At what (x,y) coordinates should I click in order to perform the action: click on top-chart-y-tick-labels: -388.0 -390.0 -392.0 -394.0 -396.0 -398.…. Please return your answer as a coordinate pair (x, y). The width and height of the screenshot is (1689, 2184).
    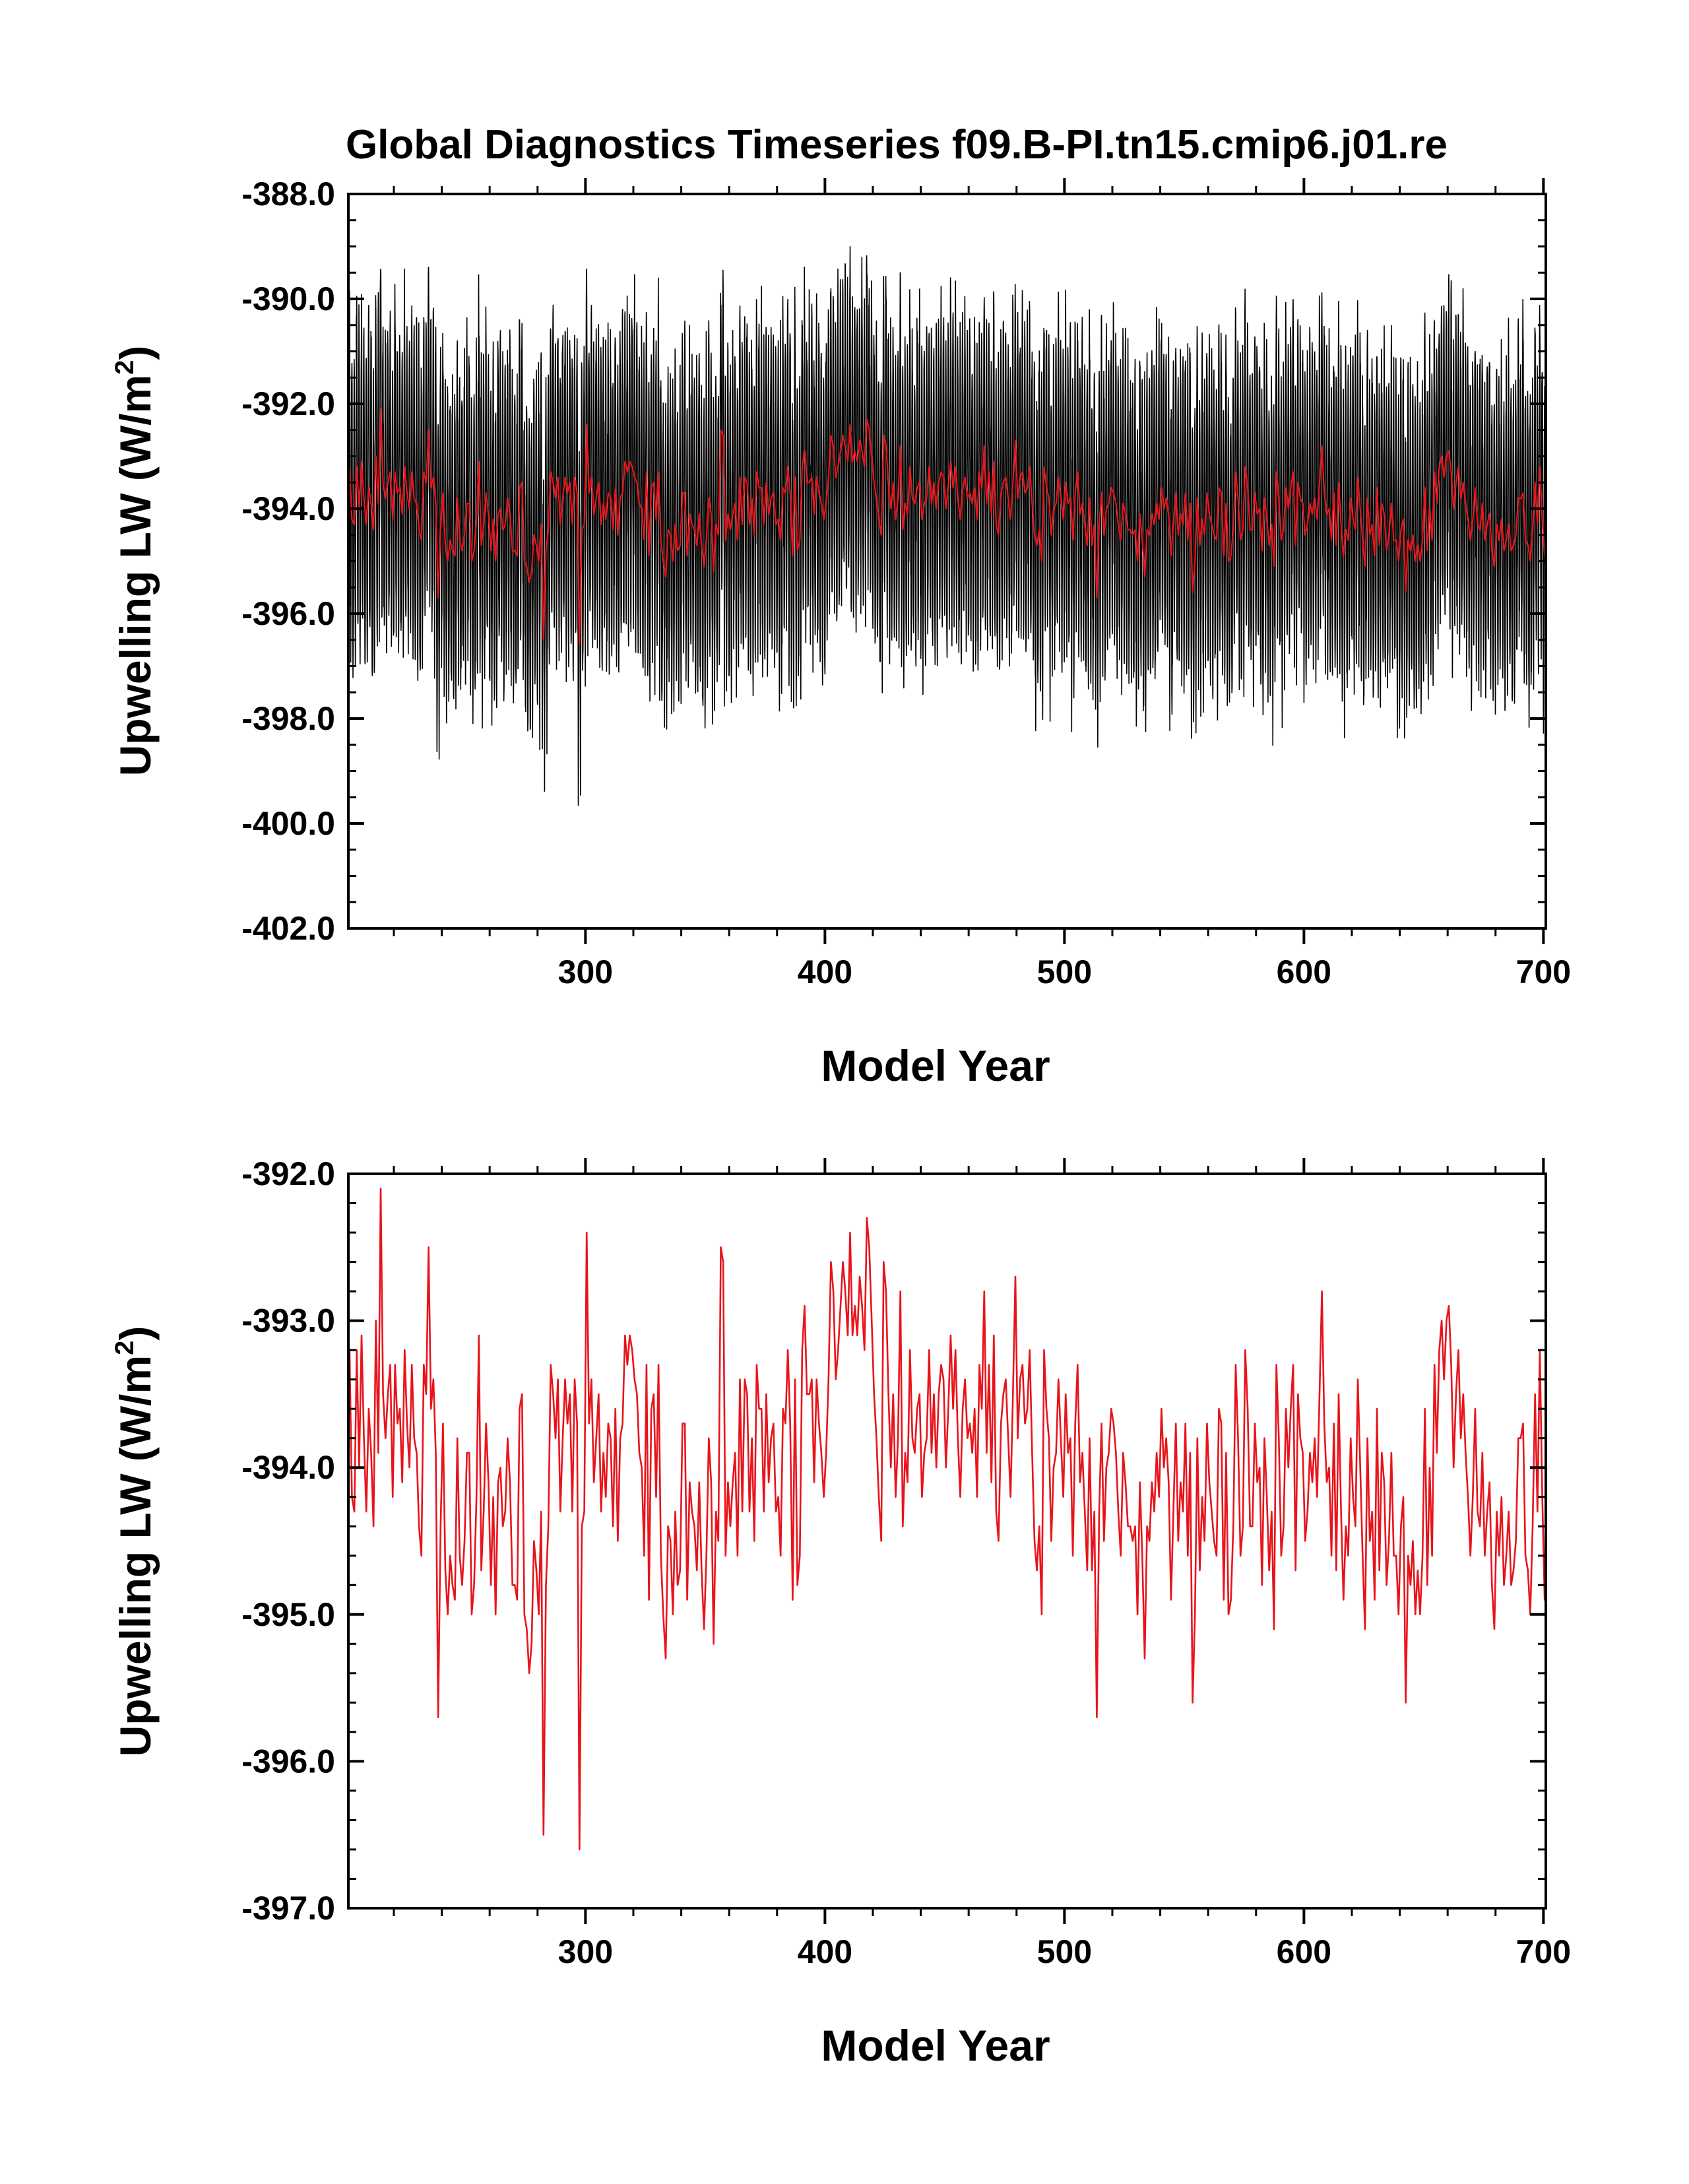
    Looking at the image, I should click on (288, 561).